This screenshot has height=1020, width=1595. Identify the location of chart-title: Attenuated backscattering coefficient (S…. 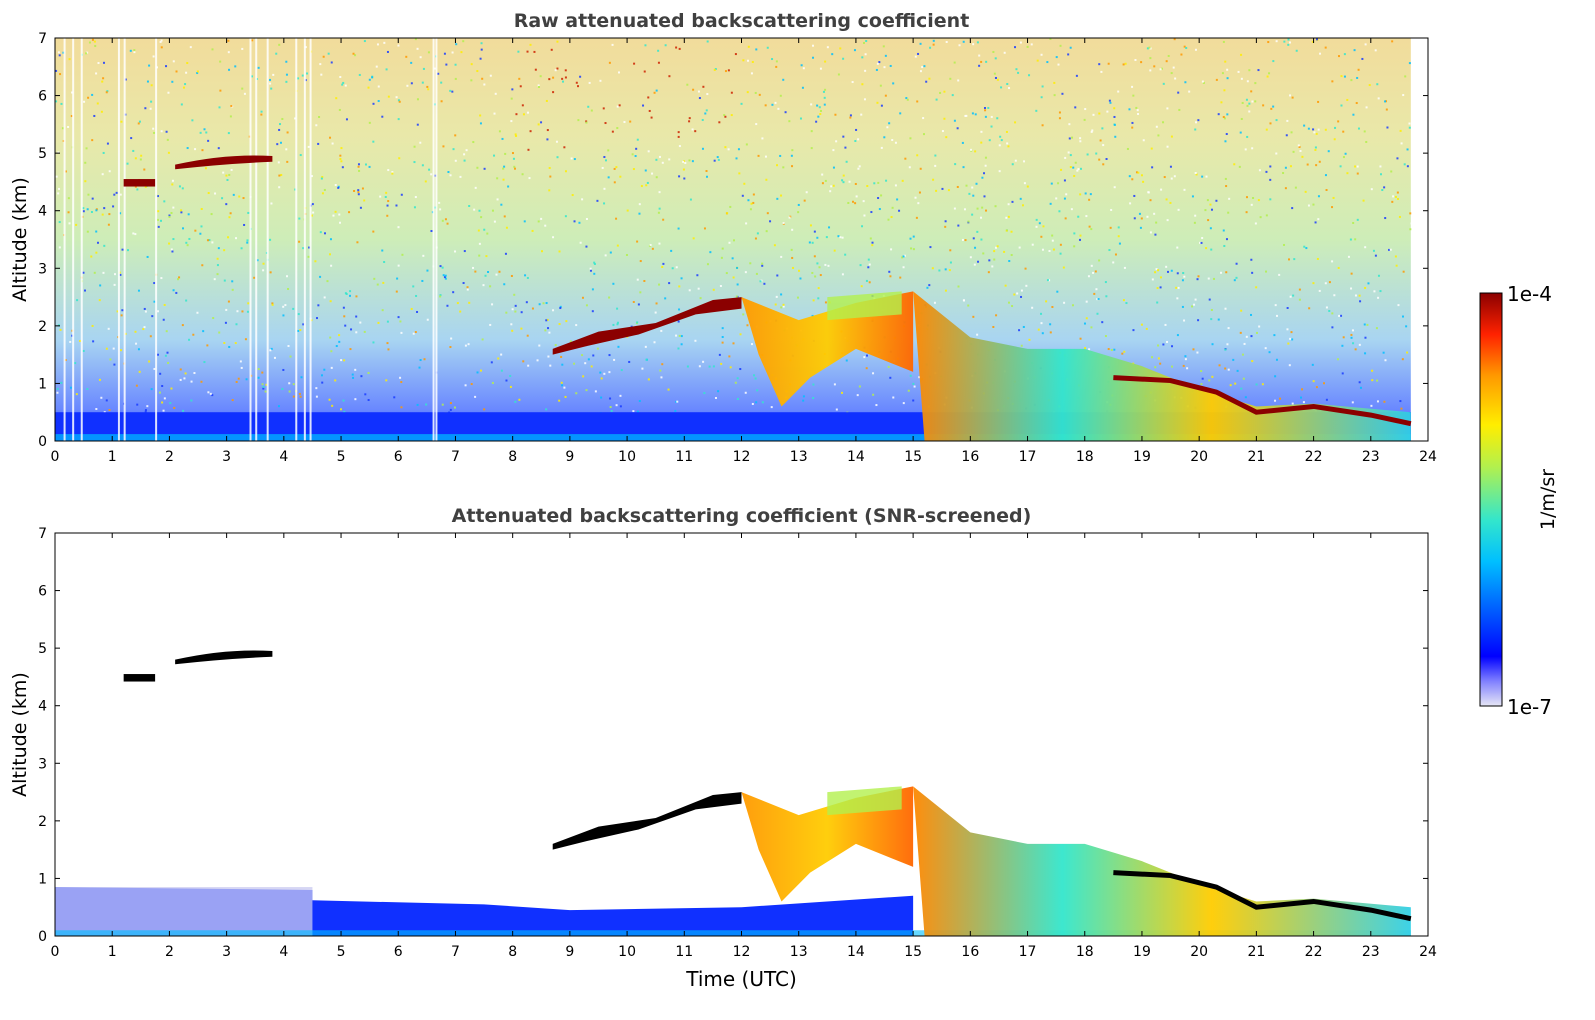
(742, 516).